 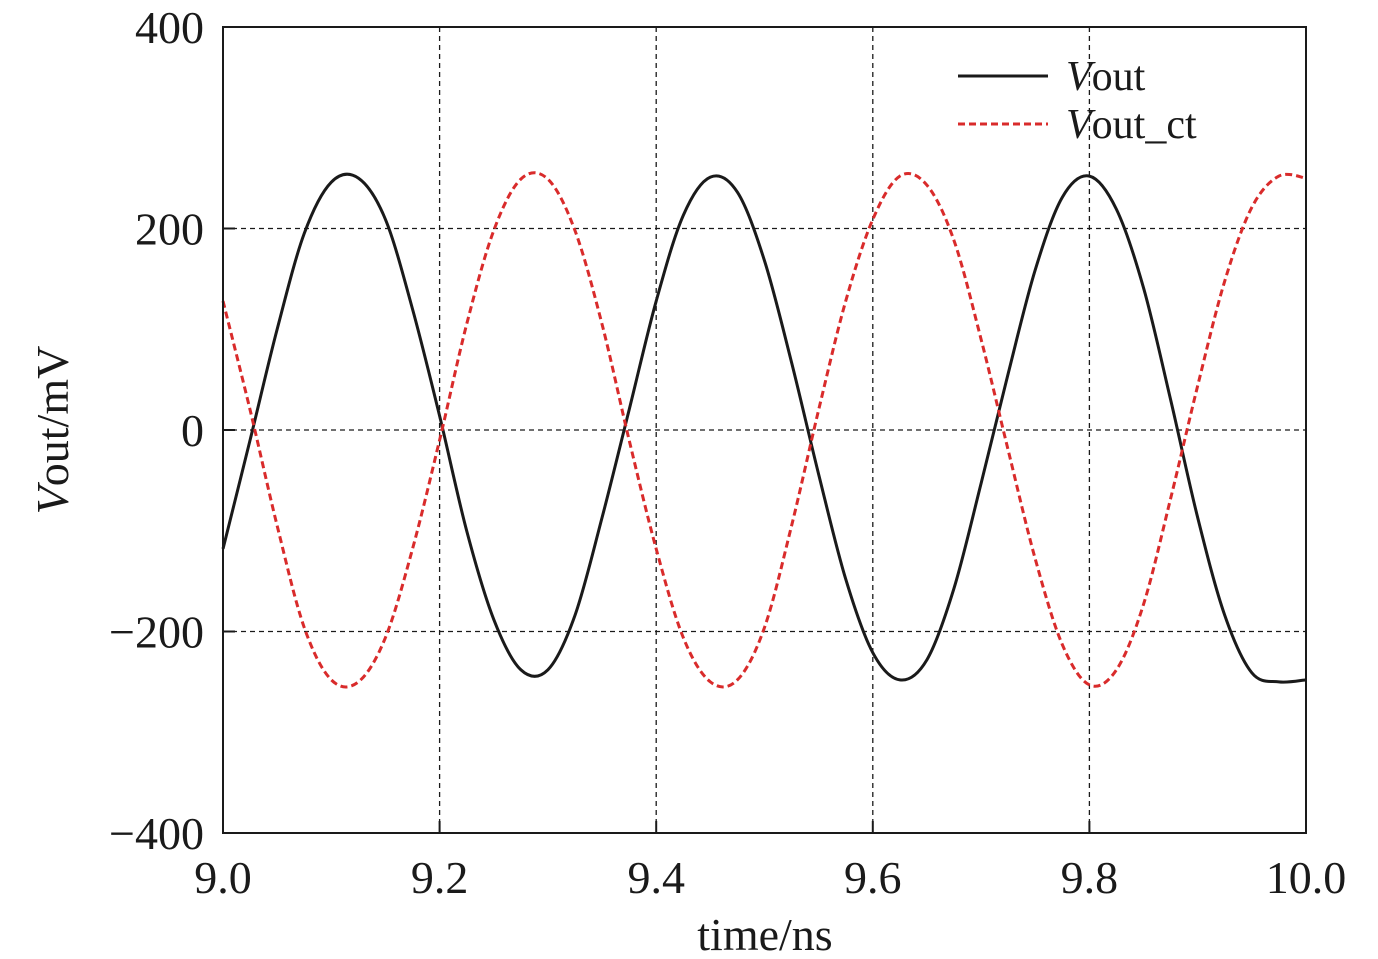 I want to click on legend-label-vout-ct: Vout_ct, so click(x=1131, y=125).